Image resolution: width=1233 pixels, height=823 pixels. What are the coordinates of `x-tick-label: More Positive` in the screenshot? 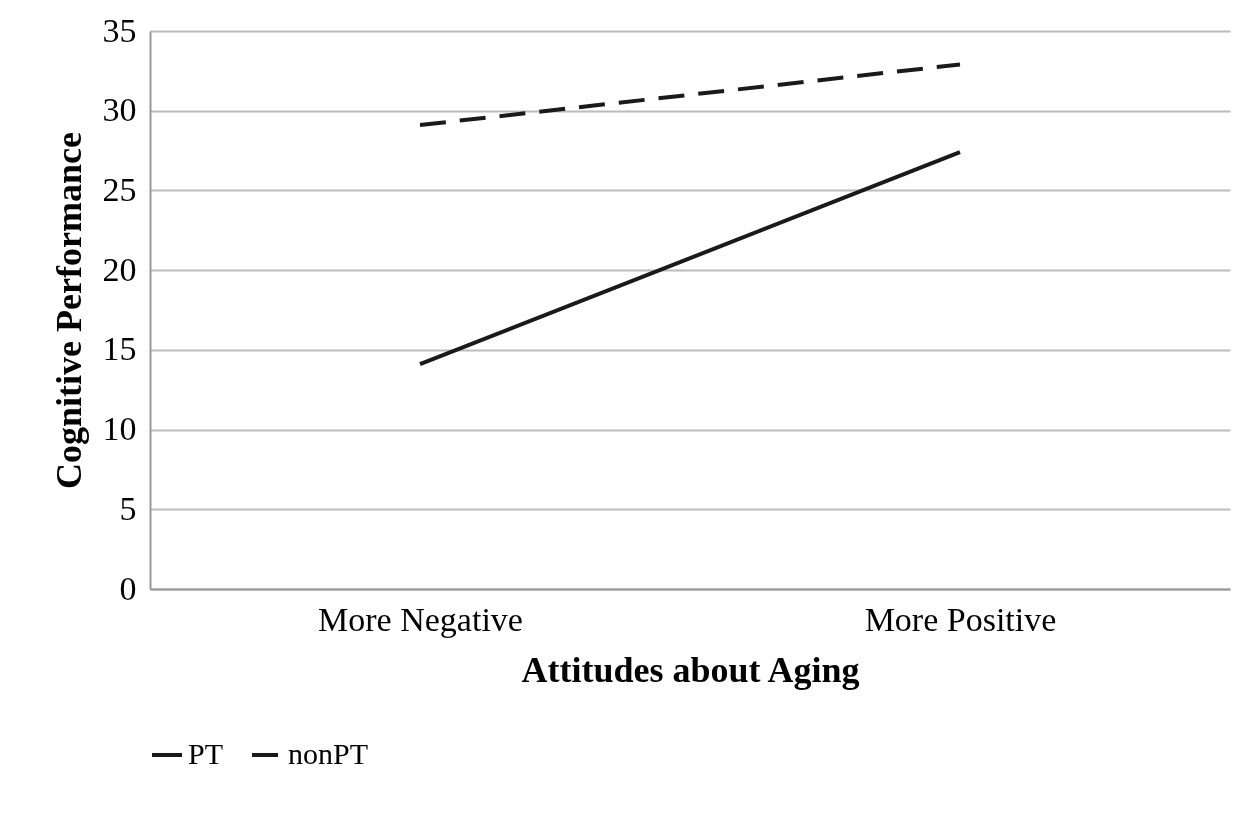 It's located at (960, 619).